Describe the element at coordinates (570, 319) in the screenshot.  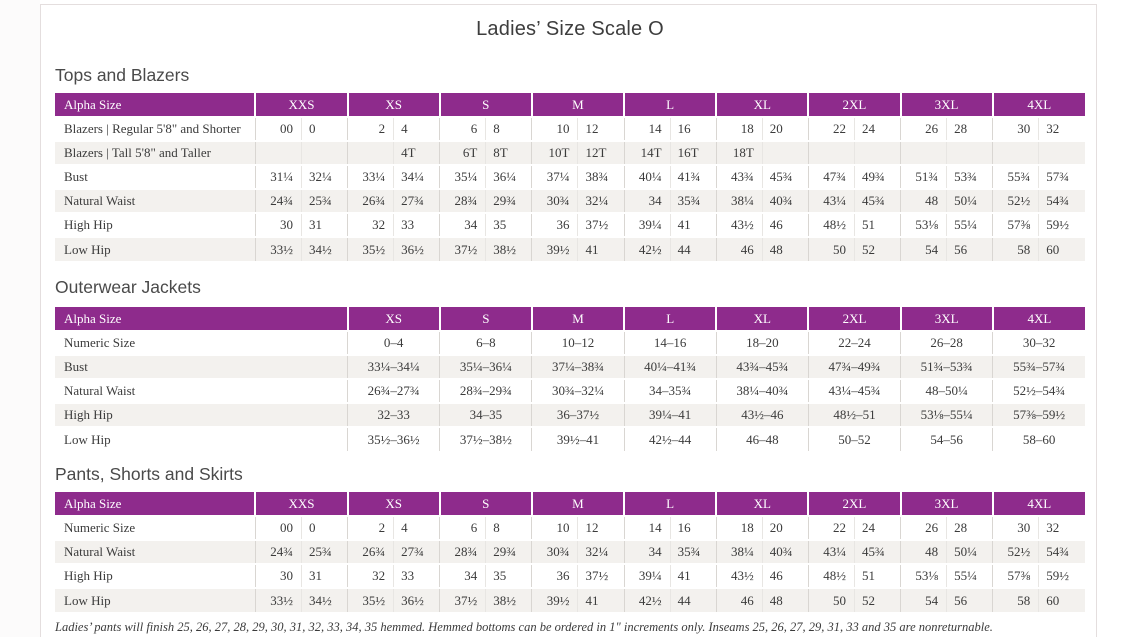
I see `header-row: Alpha Size XS S M L XL 2XL 3XL 4XL` at that location.